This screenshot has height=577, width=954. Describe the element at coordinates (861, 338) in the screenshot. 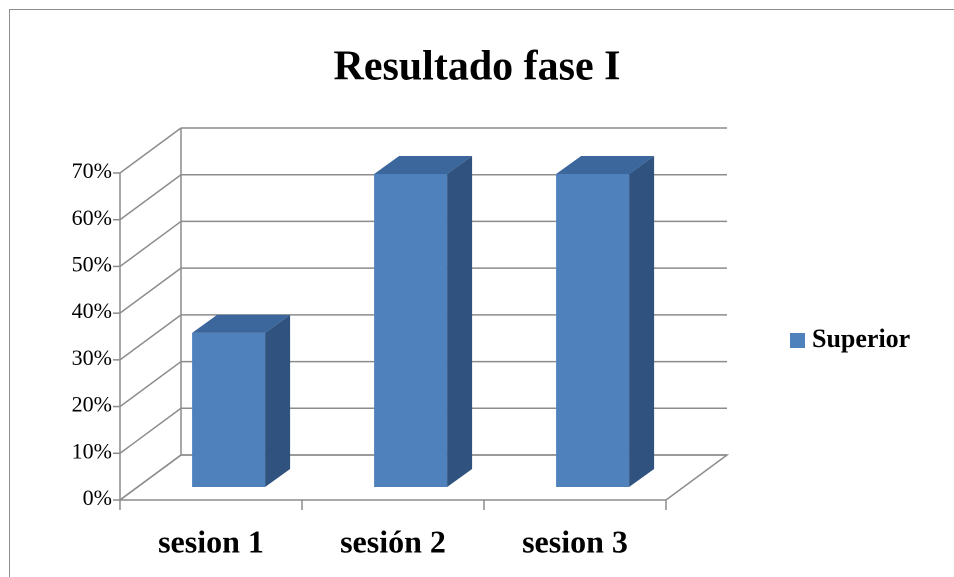

I see `legend-label: Superior` at that location.